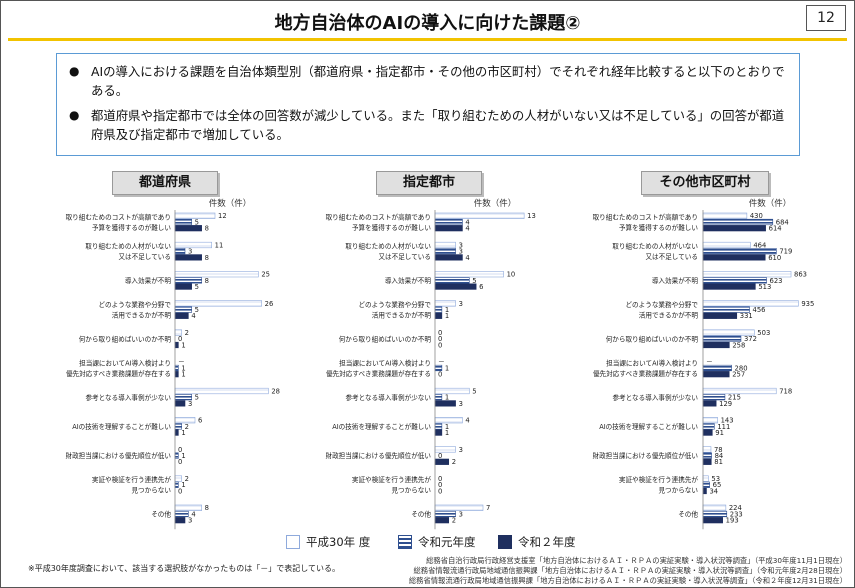 The height and width of the screenshot is (588, 855). I want to click on data-label: 372, so click(750, 339).